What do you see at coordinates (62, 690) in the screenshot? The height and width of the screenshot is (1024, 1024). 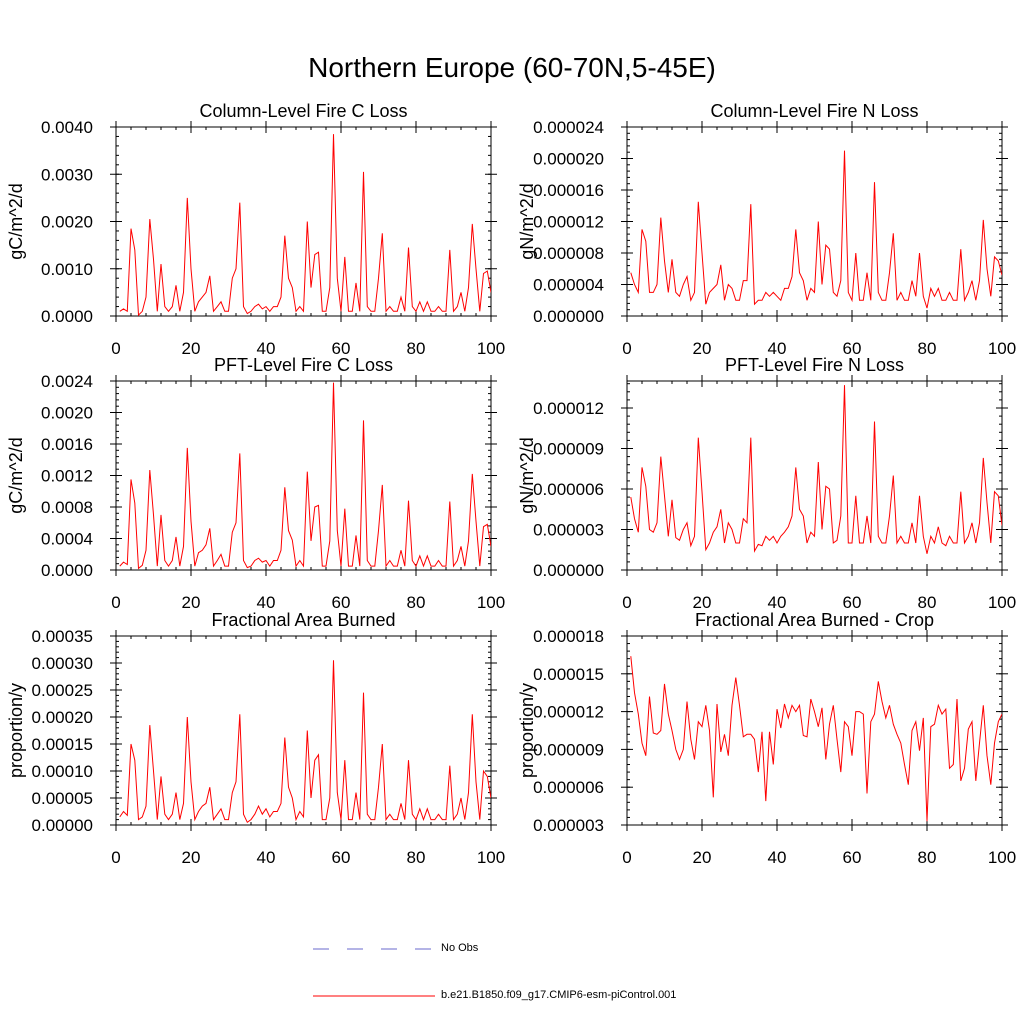 I see `y-tick-label: 0.00025` at bounding box center [62, 690].